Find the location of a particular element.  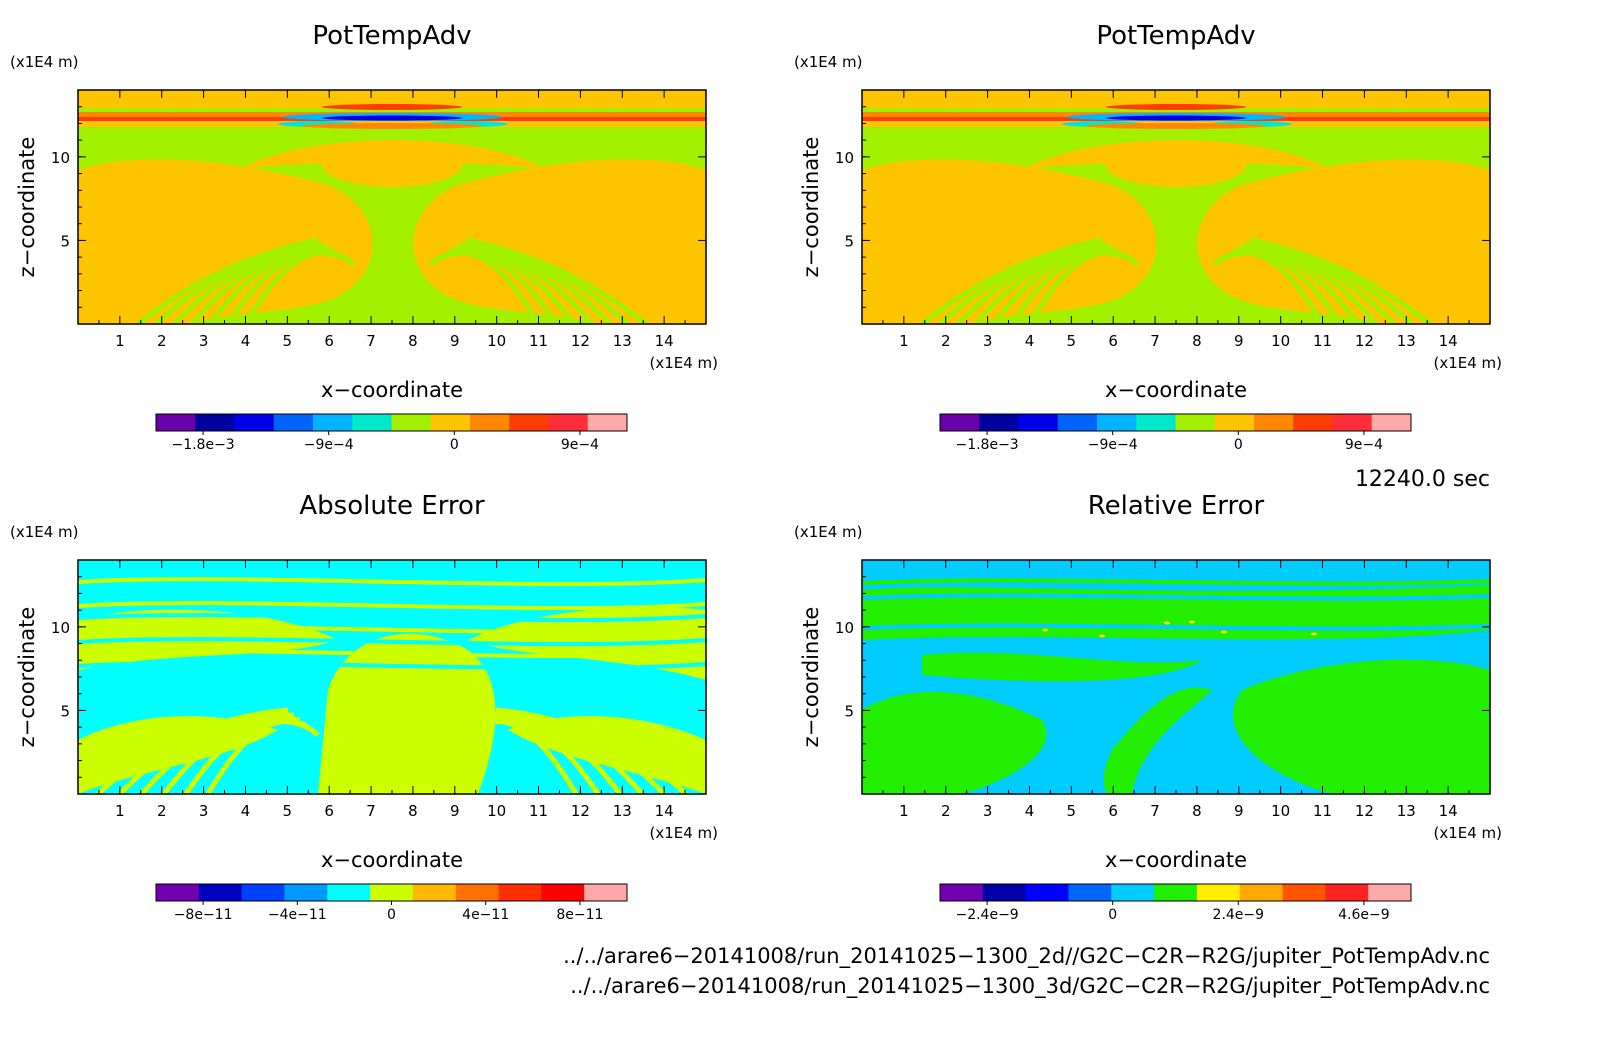

colorbar-tick-label: −8e−11 is located at coordinates (203, 915).